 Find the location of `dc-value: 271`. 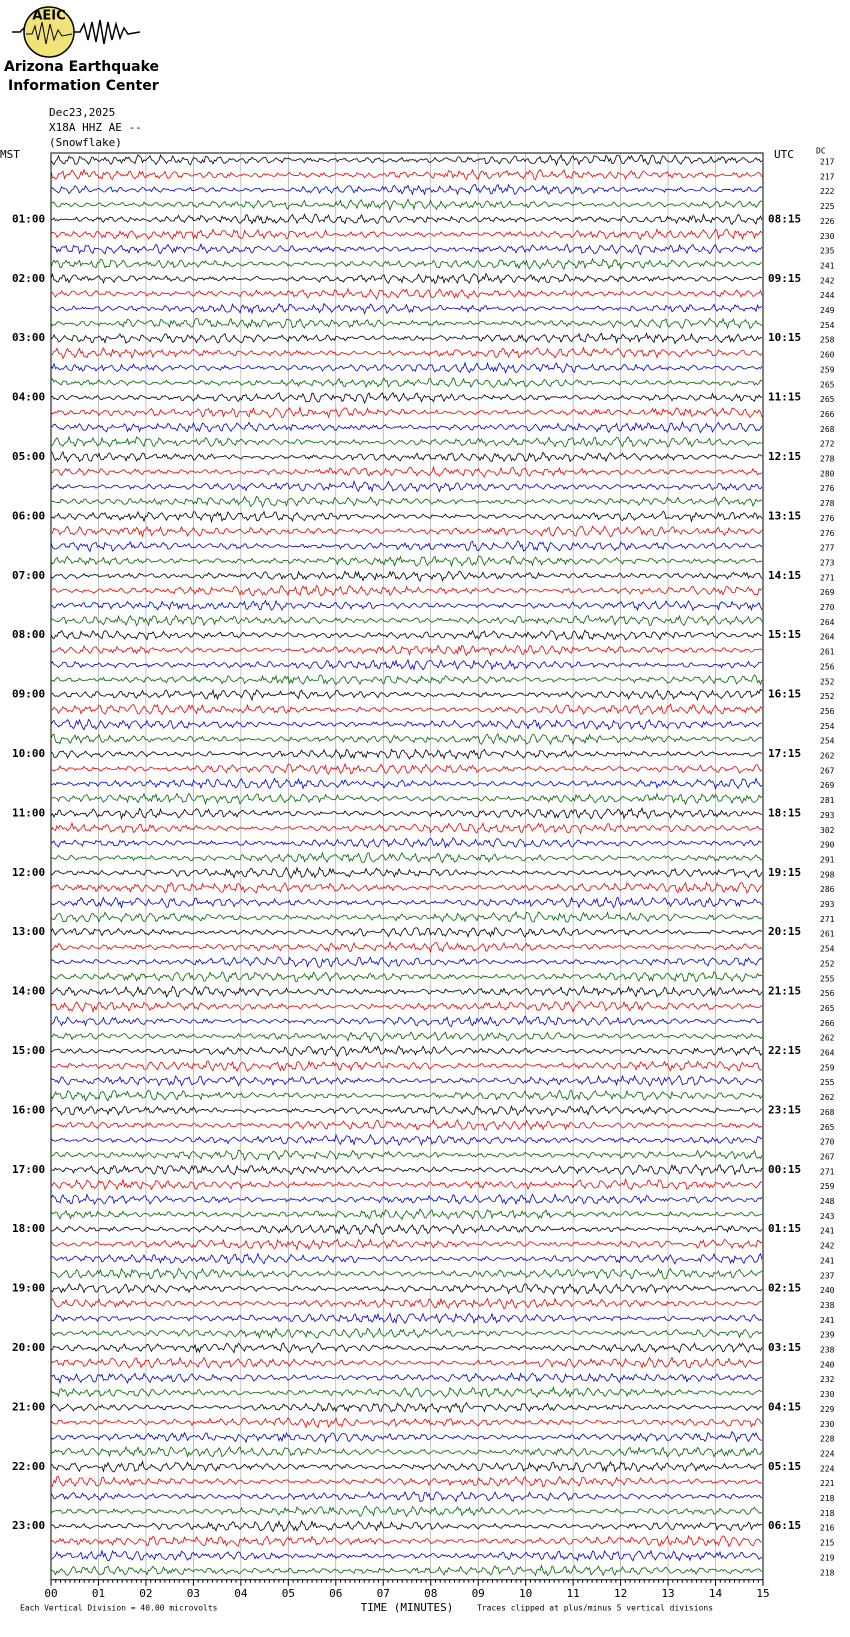

dc-value: 271 is located at coordinates (827, 1171).